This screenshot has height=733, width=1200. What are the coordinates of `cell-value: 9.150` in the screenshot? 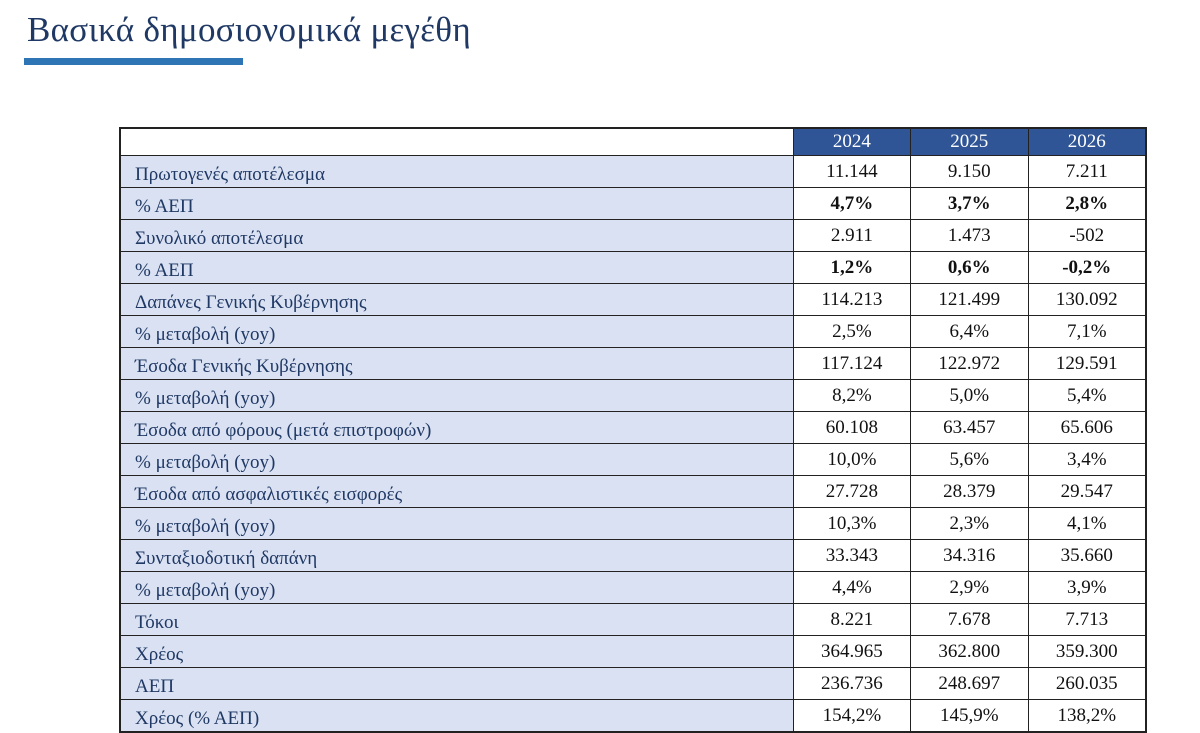 It's located at (969, 171).